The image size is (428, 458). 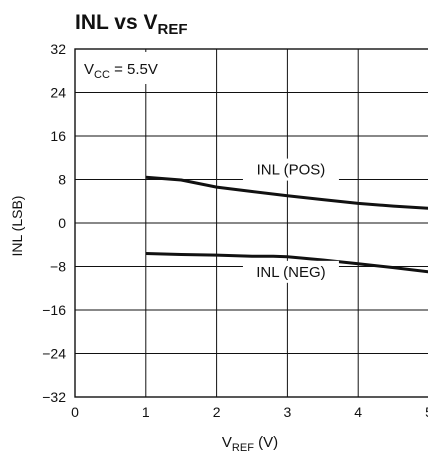 I want to click on y-axis-label: INL (LSB), so click(x=17, y=226).